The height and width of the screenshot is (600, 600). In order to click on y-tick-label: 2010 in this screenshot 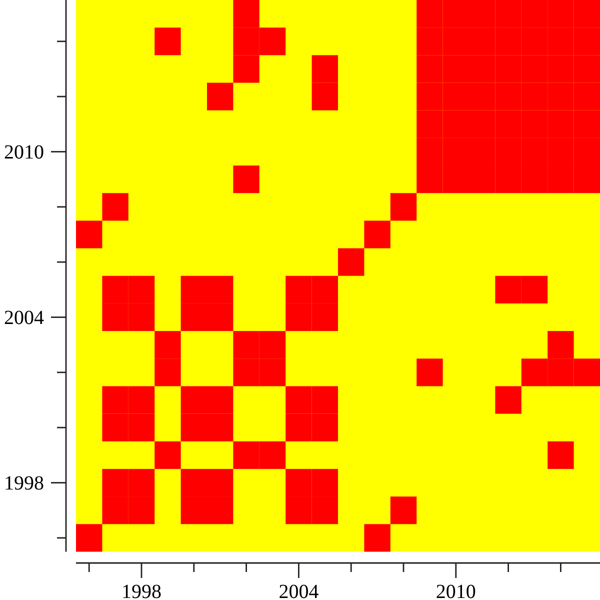, I will do `click(24, 153)`.